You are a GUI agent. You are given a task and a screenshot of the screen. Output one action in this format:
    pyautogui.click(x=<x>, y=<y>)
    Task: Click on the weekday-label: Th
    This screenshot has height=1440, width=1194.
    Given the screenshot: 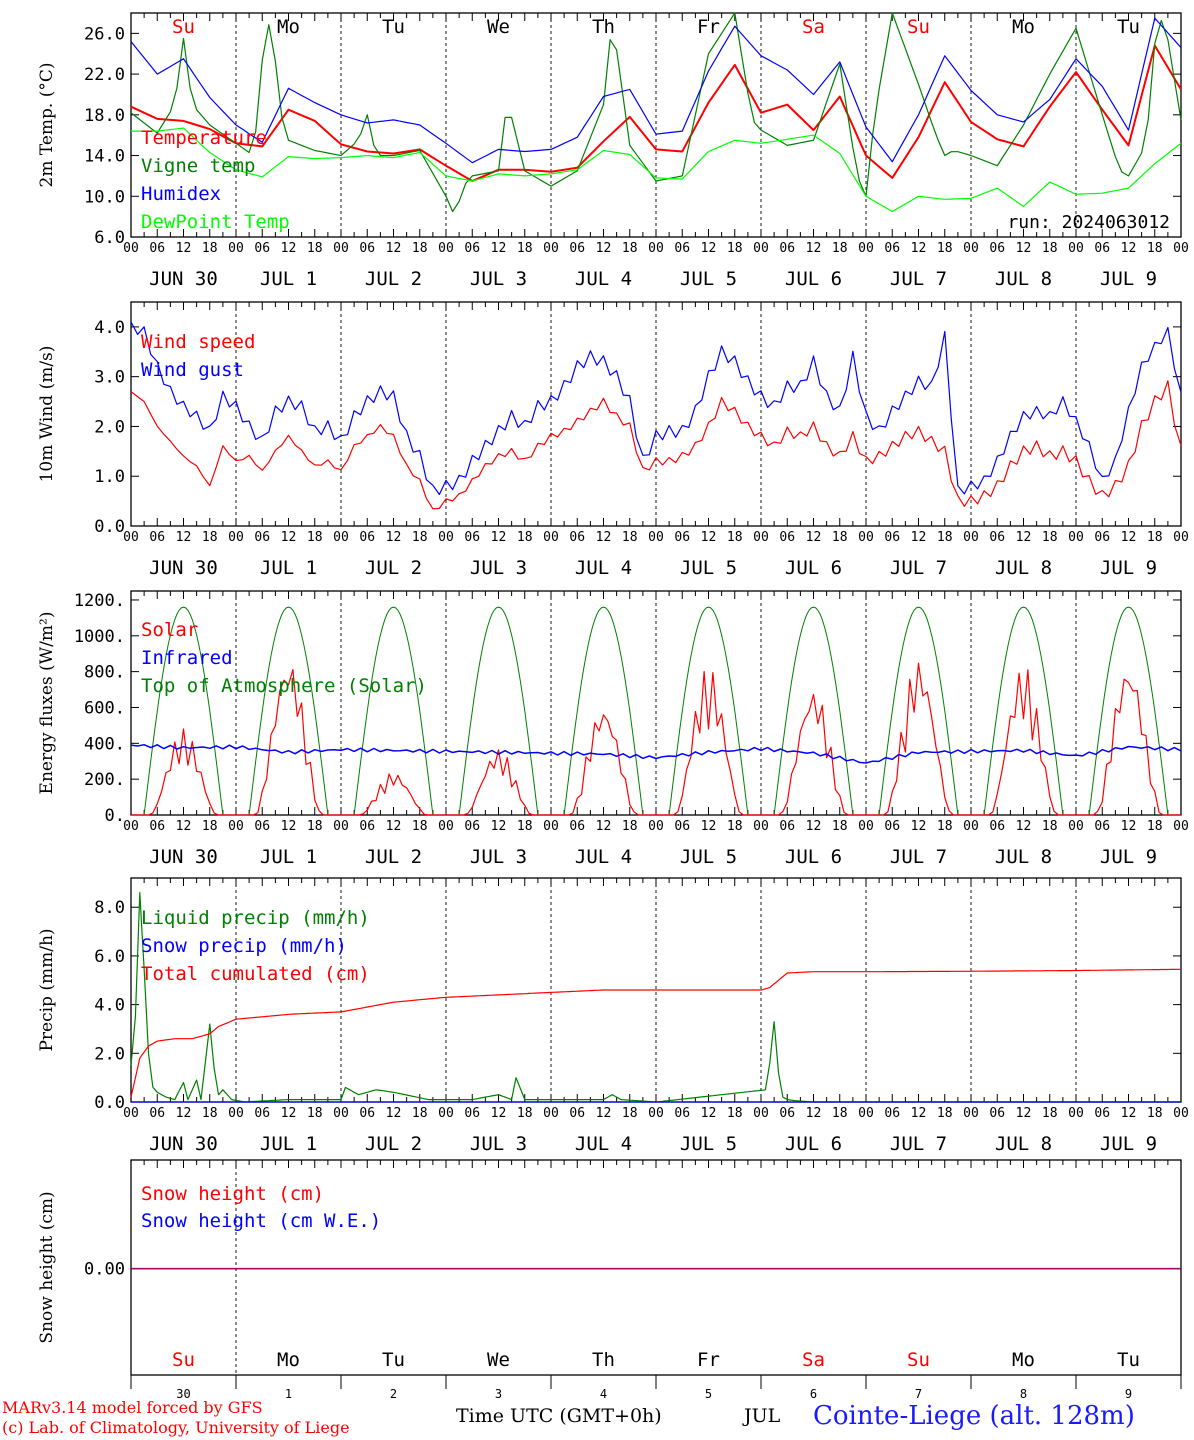 What is the action you would take?
    pyautogui.click(x=603, y=1360)
    